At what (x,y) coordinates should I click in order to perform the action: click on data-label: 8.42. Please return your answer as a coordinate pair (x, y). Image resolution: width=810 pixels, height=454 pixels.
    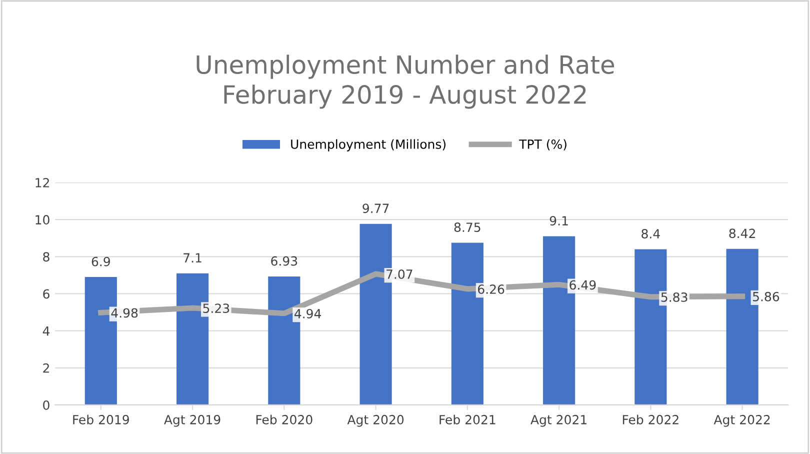
    Looking at the image, I should click on (742, 233).